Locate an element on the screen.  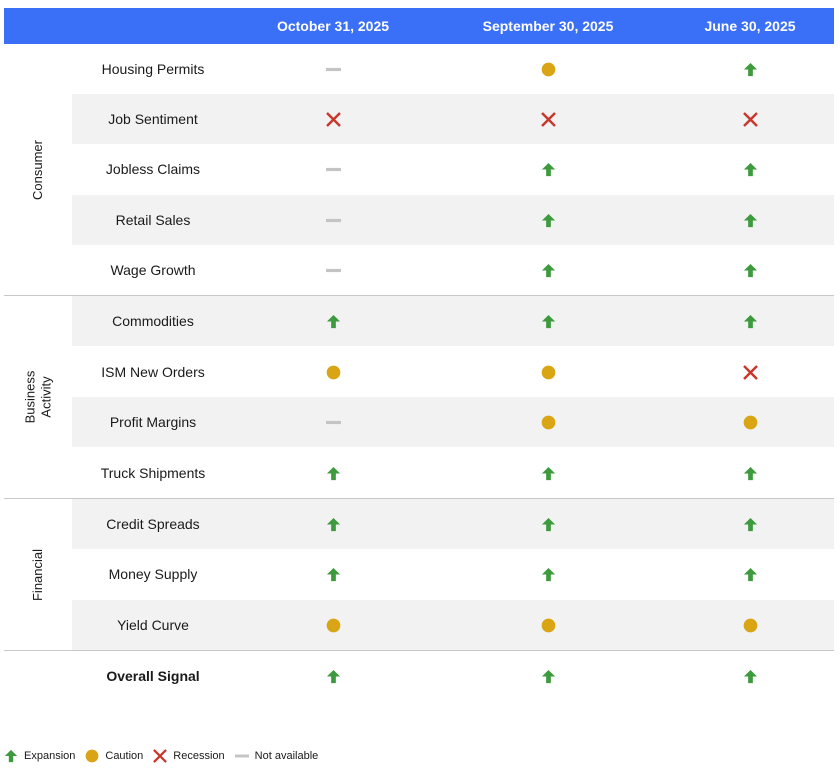
group-label-business-line2: Activity is located at coordinates (45, 397).